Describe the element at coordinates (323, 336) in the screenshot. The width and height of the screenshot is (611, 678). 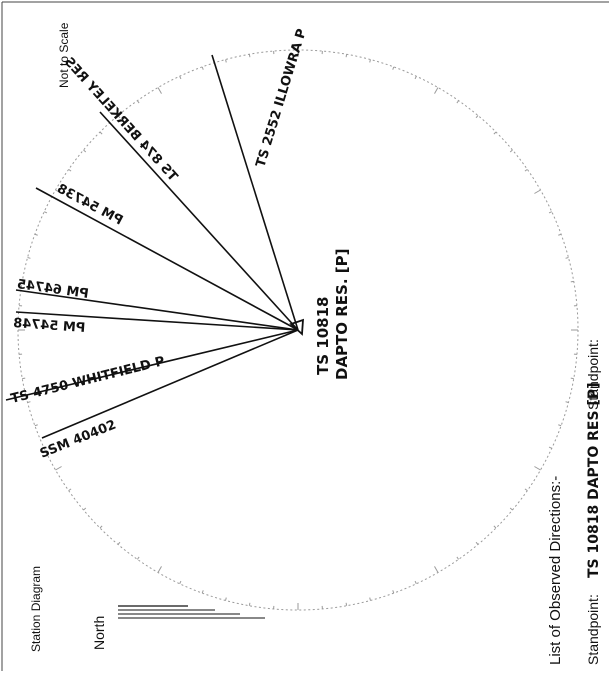
I see `station-name-line1: TS 10818` at that location.